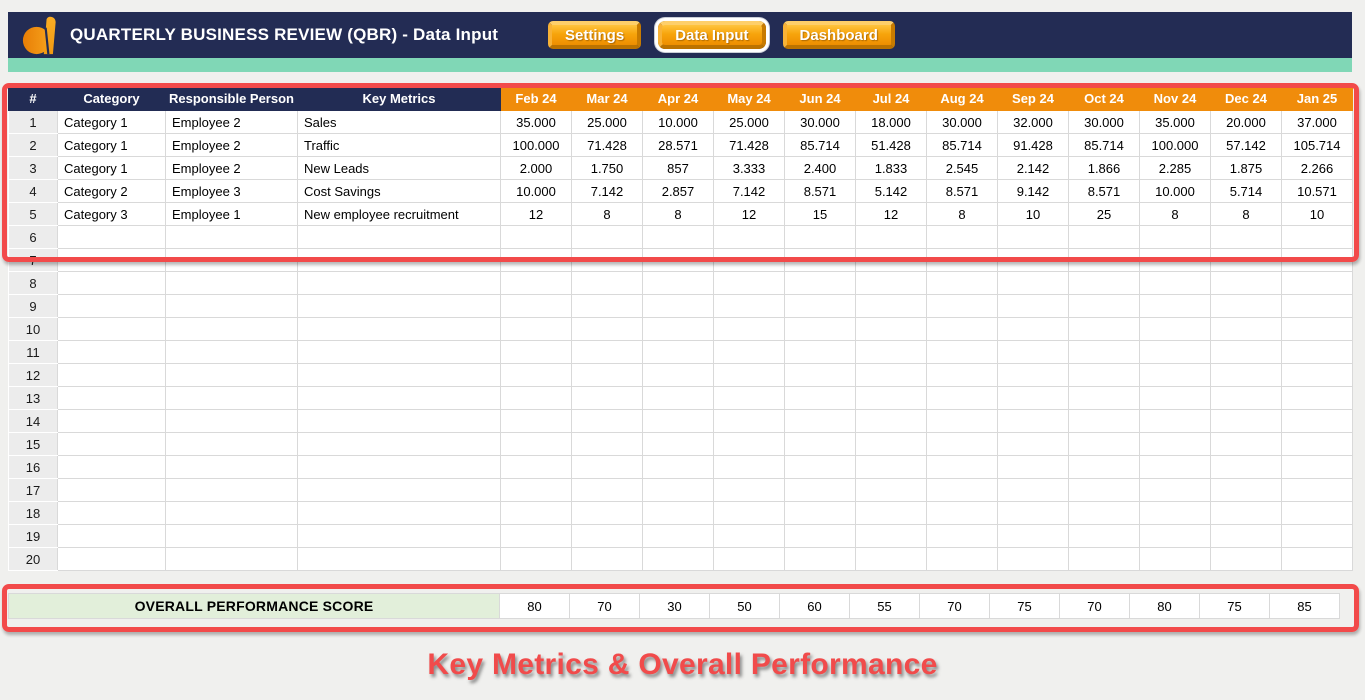 This screenshot has height=700, width=1365. What do you see at coordinates (111, 191) in the screenshot?
I see `category-cell: Category 2` at bounding box center [111, 191].